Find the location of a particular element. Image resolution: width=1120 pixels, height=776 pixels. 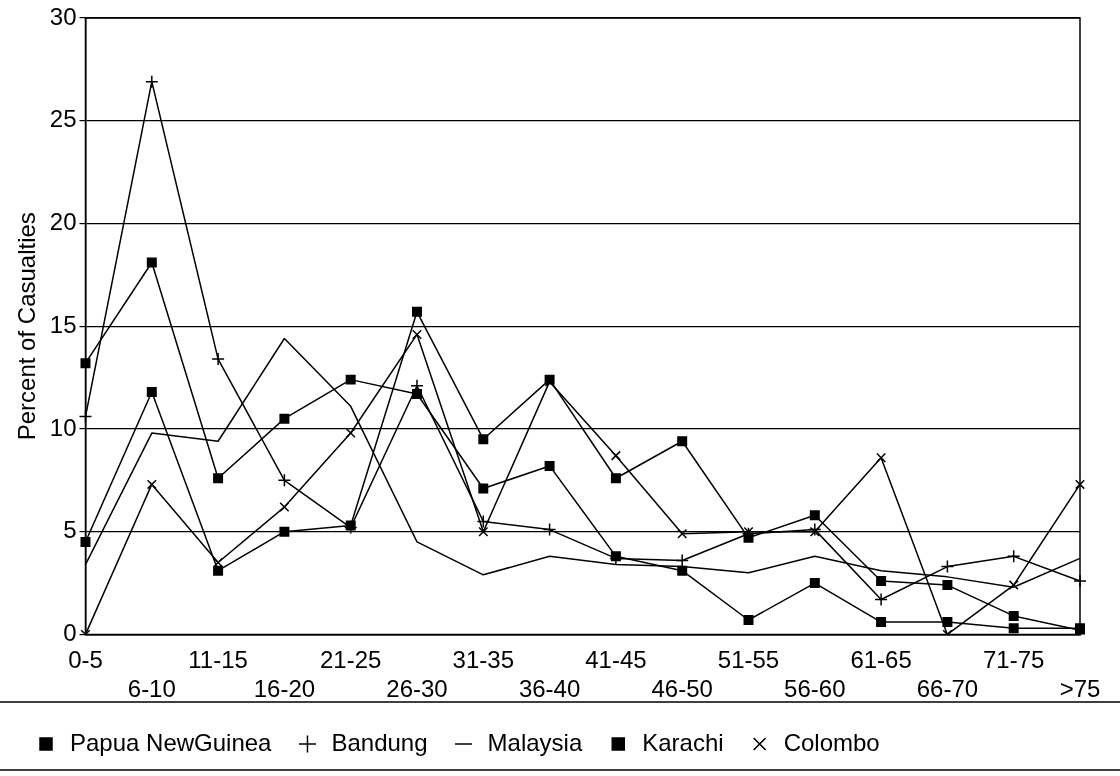

y-tick-label: 15 is located at coordinates (63, 324).